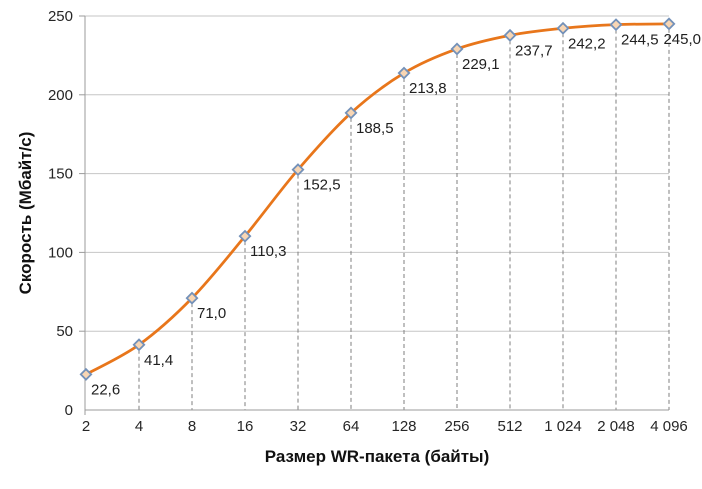  I want to click on x-tick-label: 1 024, so click(563, 426).